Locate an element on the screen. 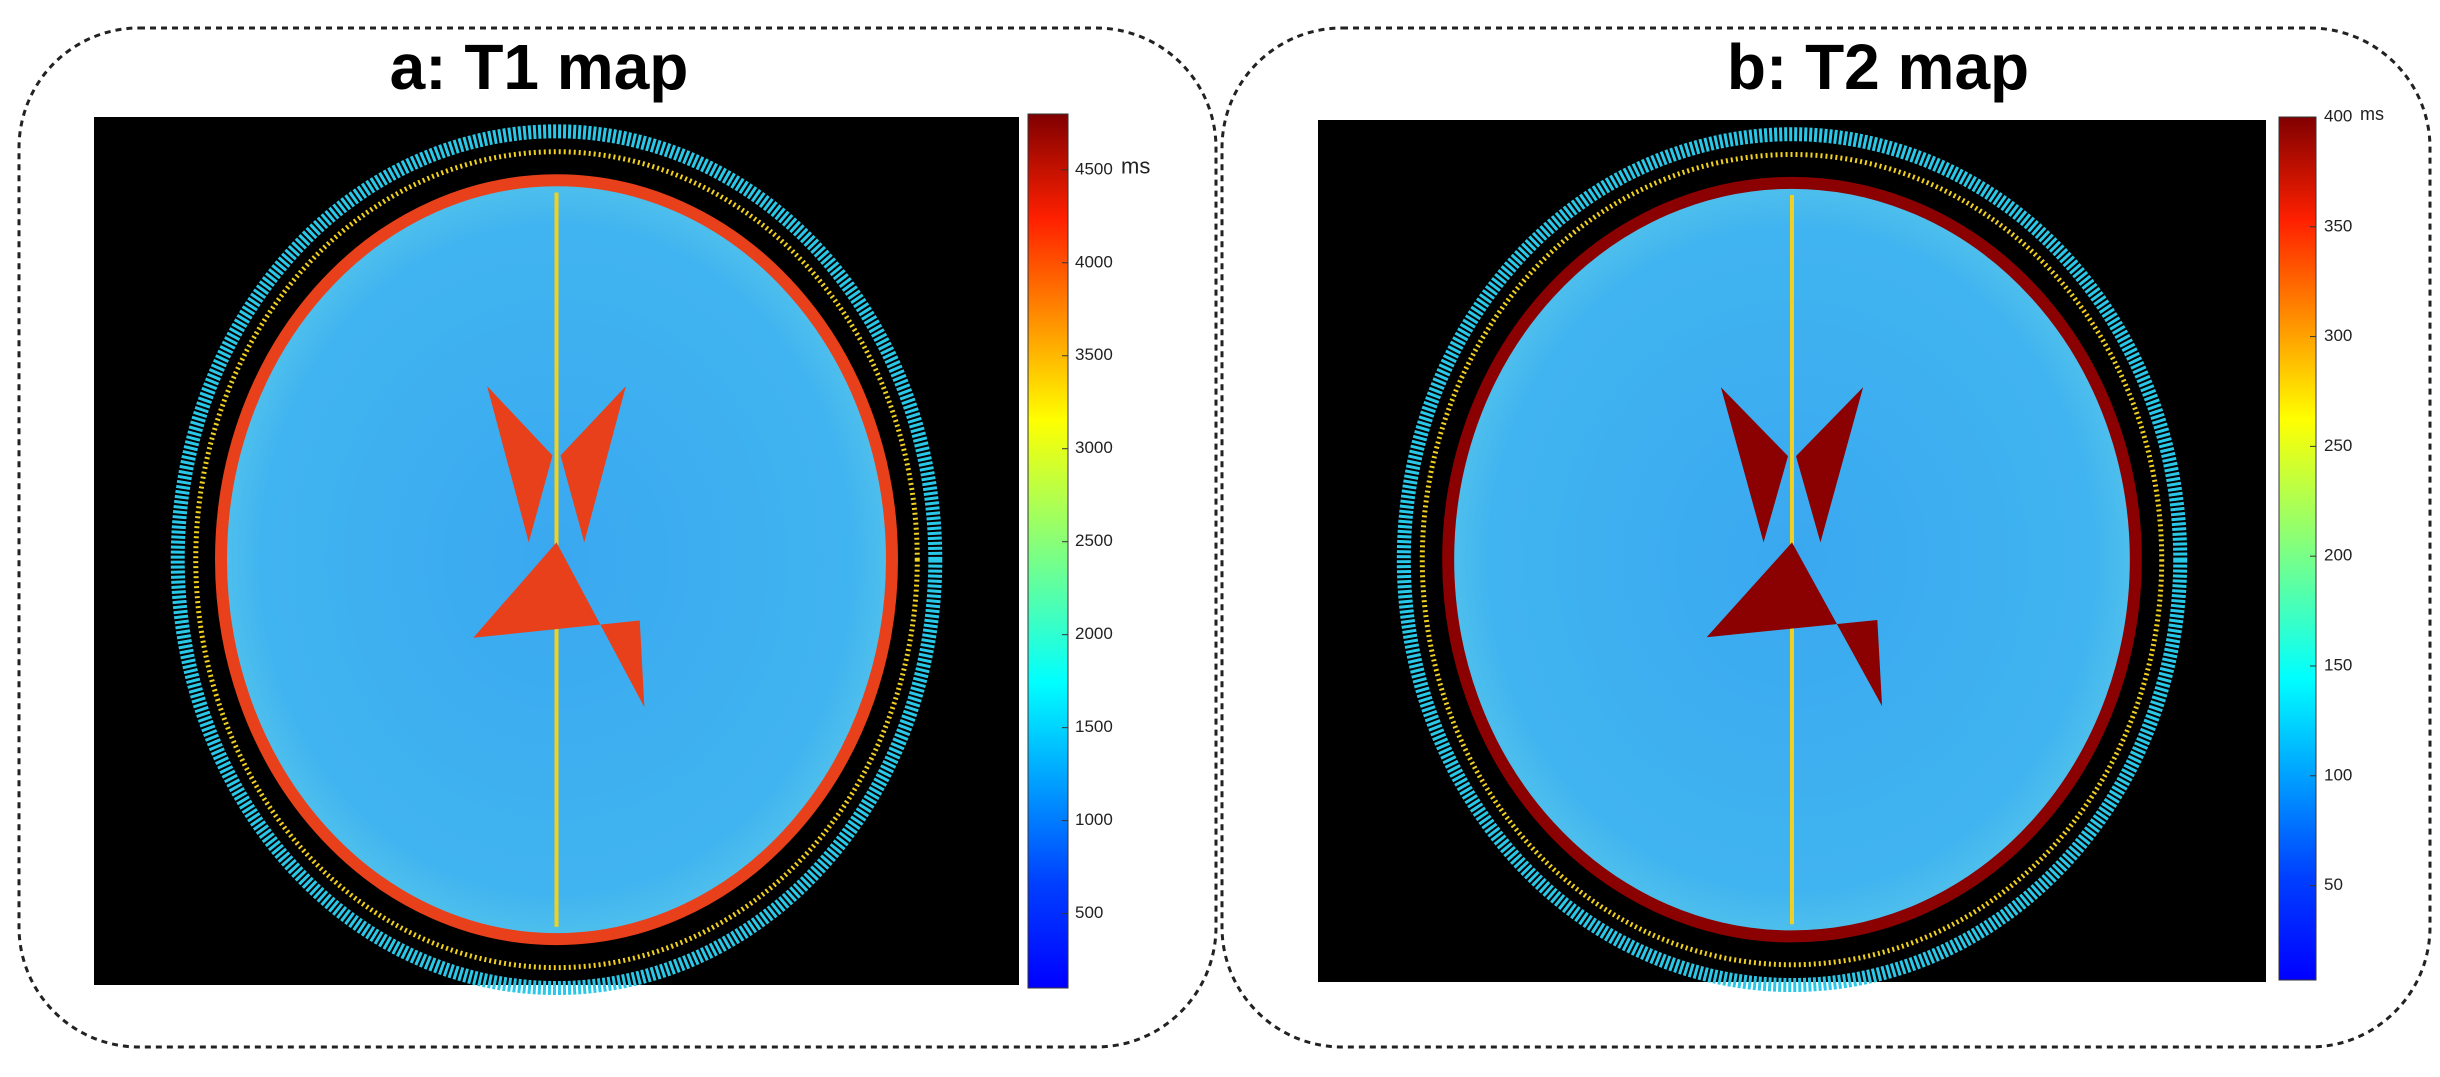 The image size is (2440, 1077). colorbar-tick-label: 350 is located at coordinates (2338, 225).